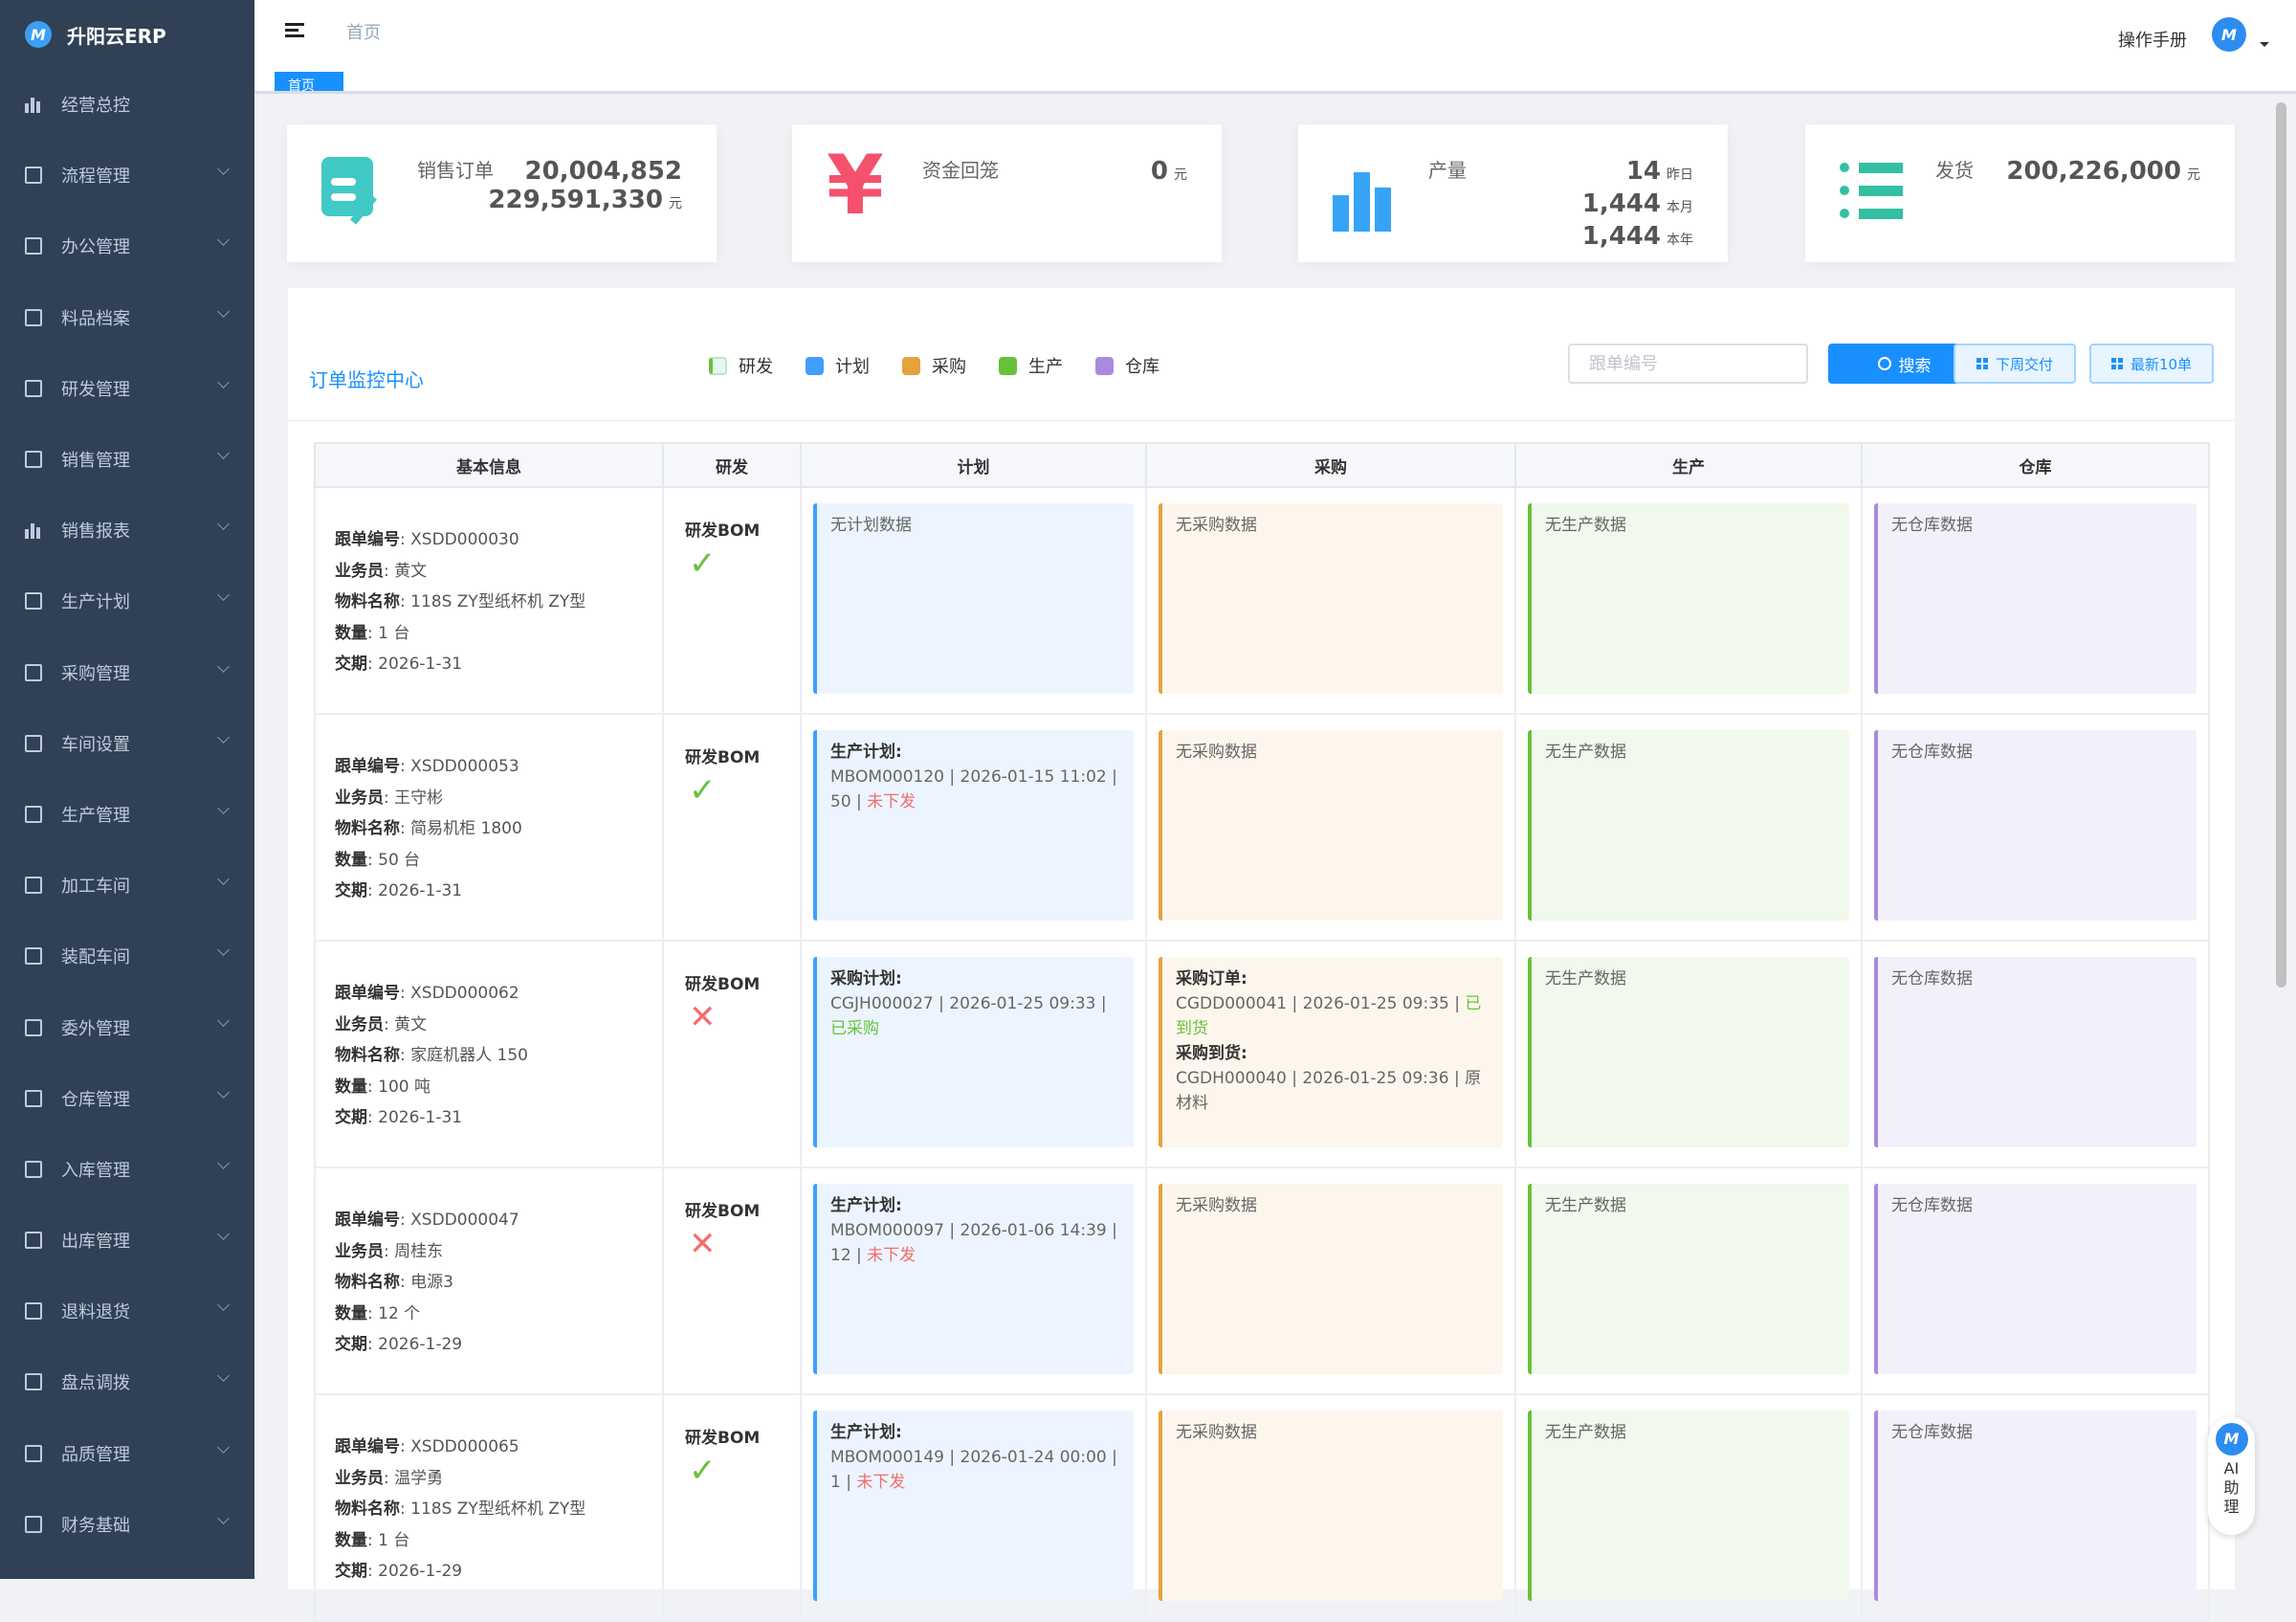  Describe the element at coordinates (95, 462) in the screenshot. I see `sidebar-item-label: 销售管理` at that location.